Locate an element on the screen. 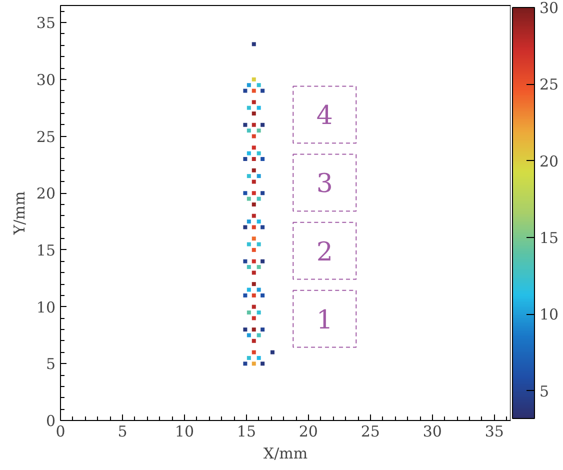  x-tick-label: 25 is located at coordinates (370, 431).